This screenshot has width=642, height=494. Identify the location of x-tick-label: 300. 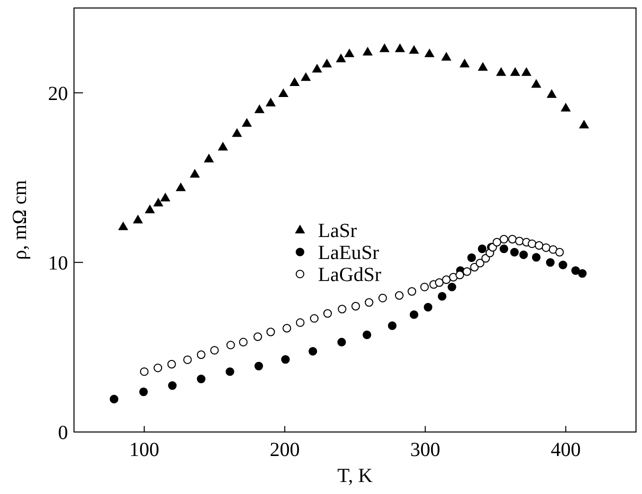
(425, 450).